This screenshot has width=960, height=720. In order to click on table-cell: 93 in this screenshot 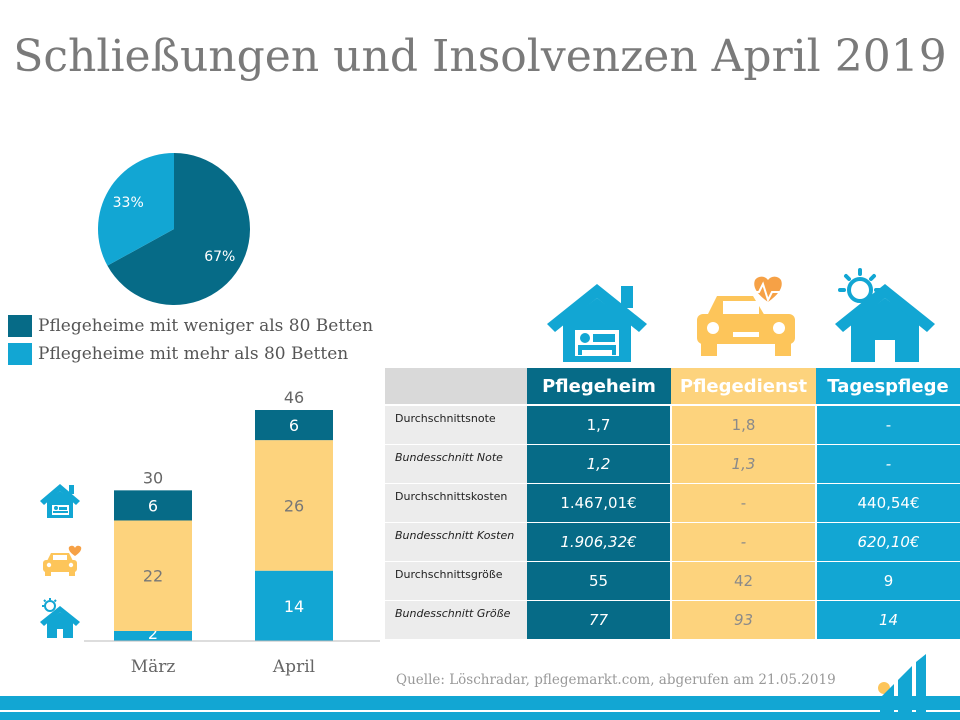, I will do `click(744, 620)`.